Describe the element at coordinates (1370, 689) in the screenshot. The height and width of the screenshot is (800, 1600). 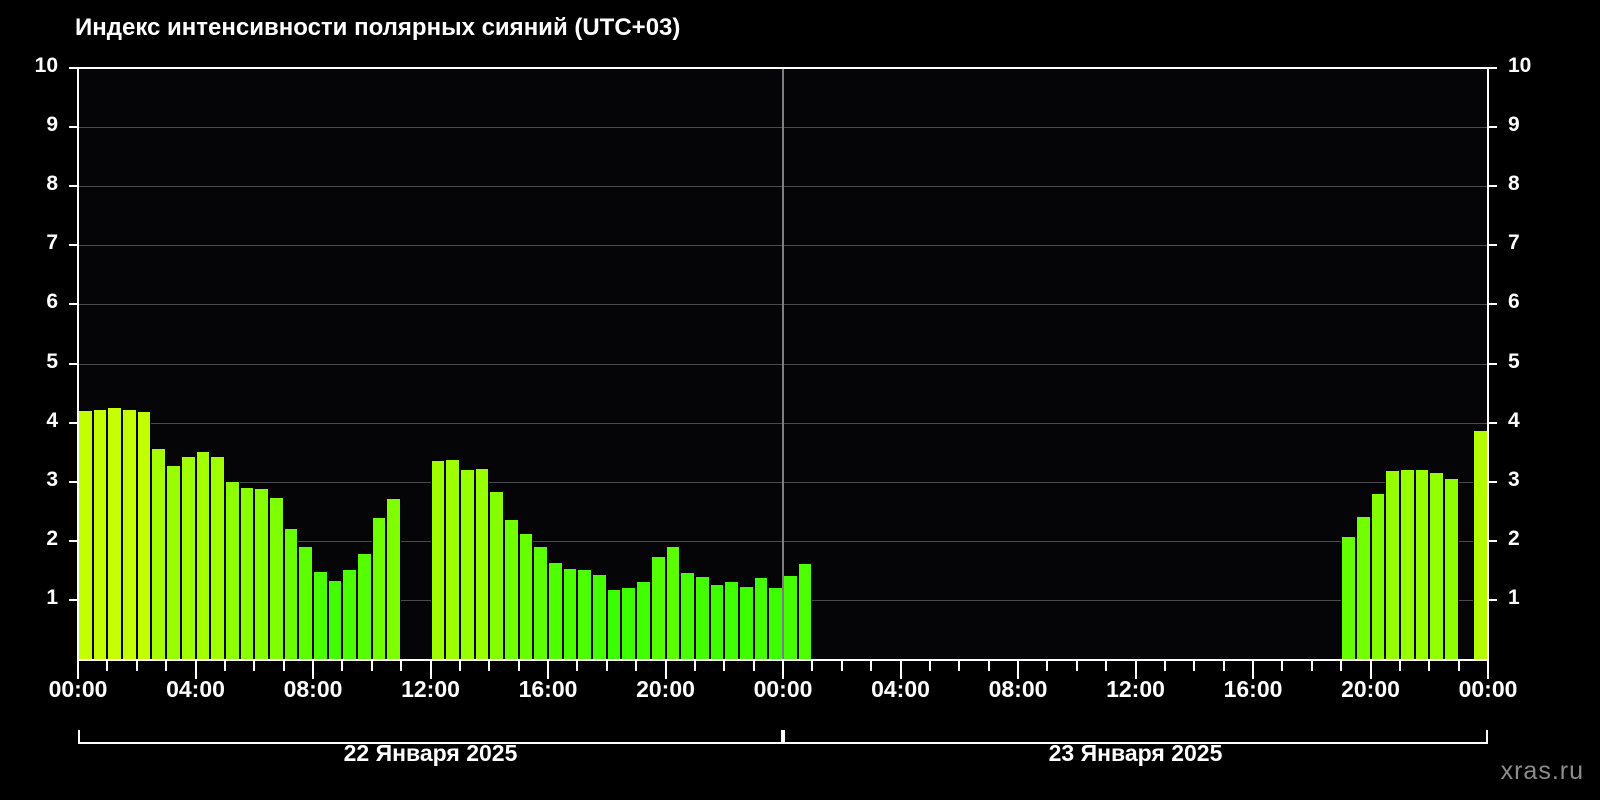
I see `x-label-11: 20:00` at that location.